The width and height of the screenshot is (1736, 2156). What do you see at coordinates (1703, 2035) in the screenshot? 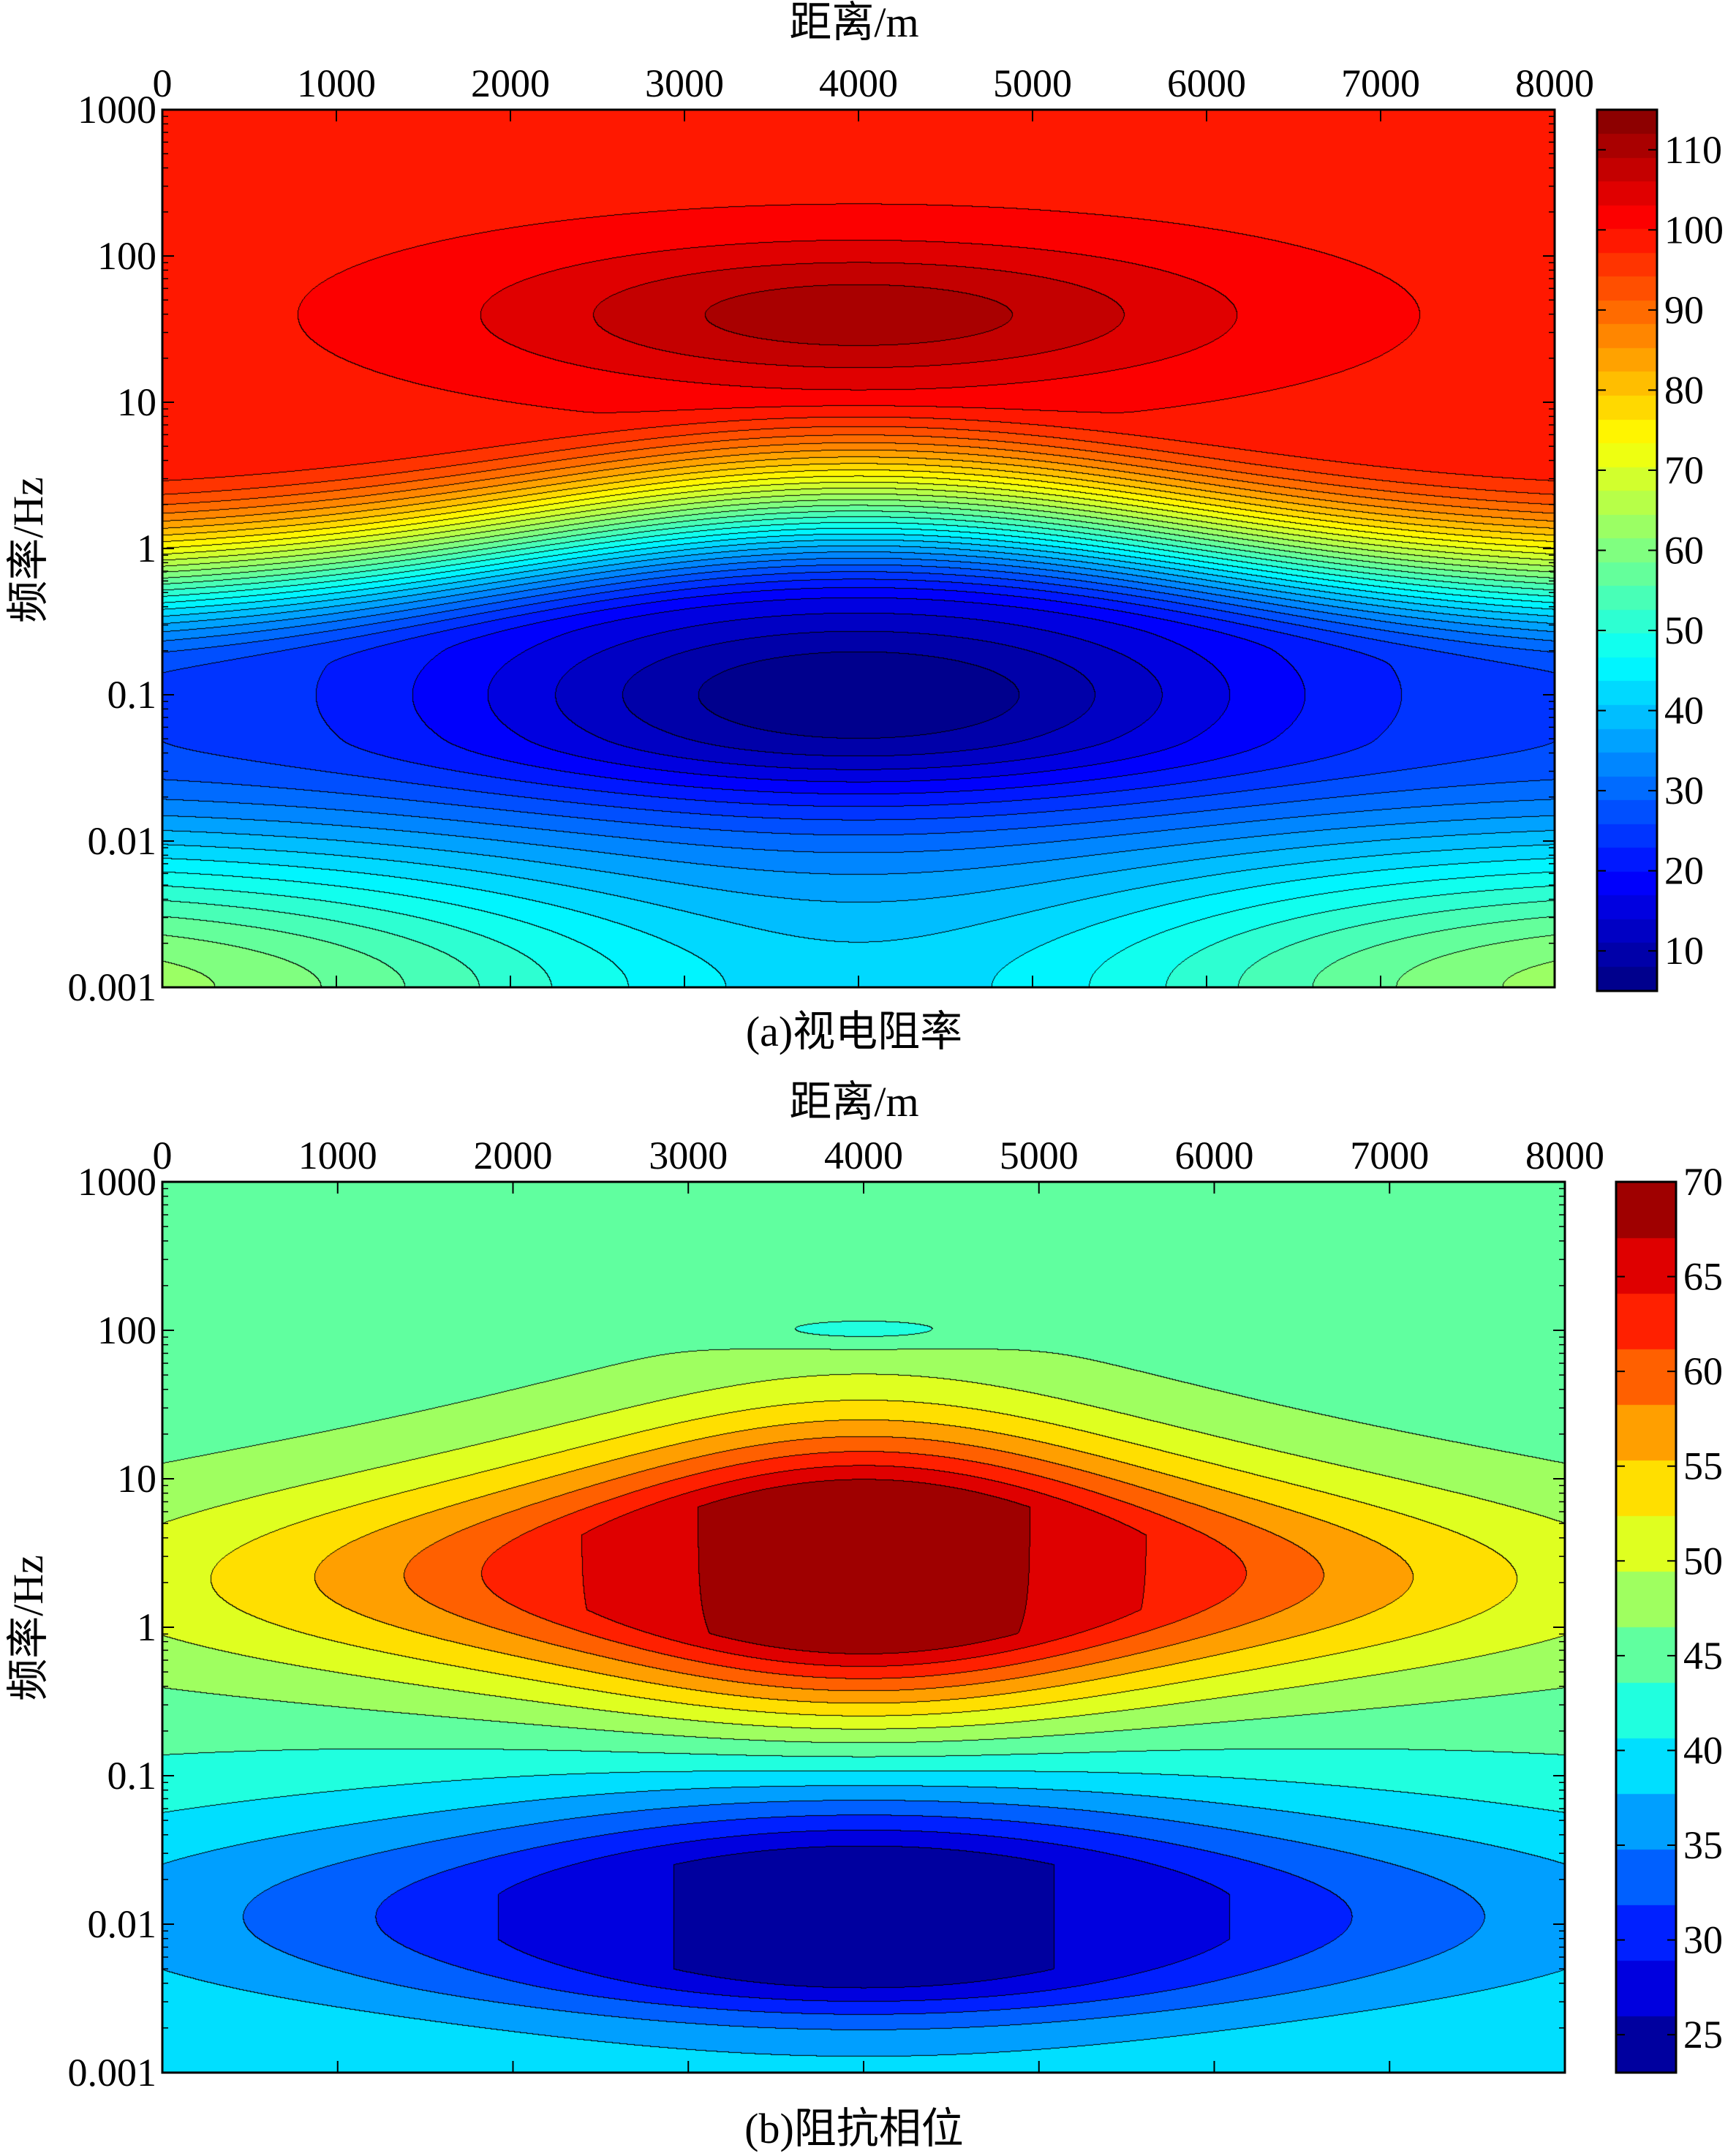
I see `colorbar-tick-label: 25` at bounding box center [1703, 2035].